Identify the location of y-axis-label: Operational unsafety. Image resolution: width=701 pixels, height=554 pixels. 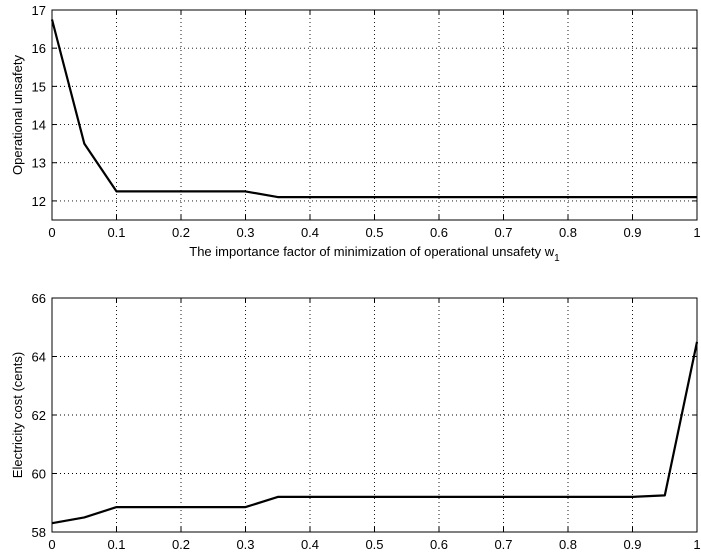
(17, 115).